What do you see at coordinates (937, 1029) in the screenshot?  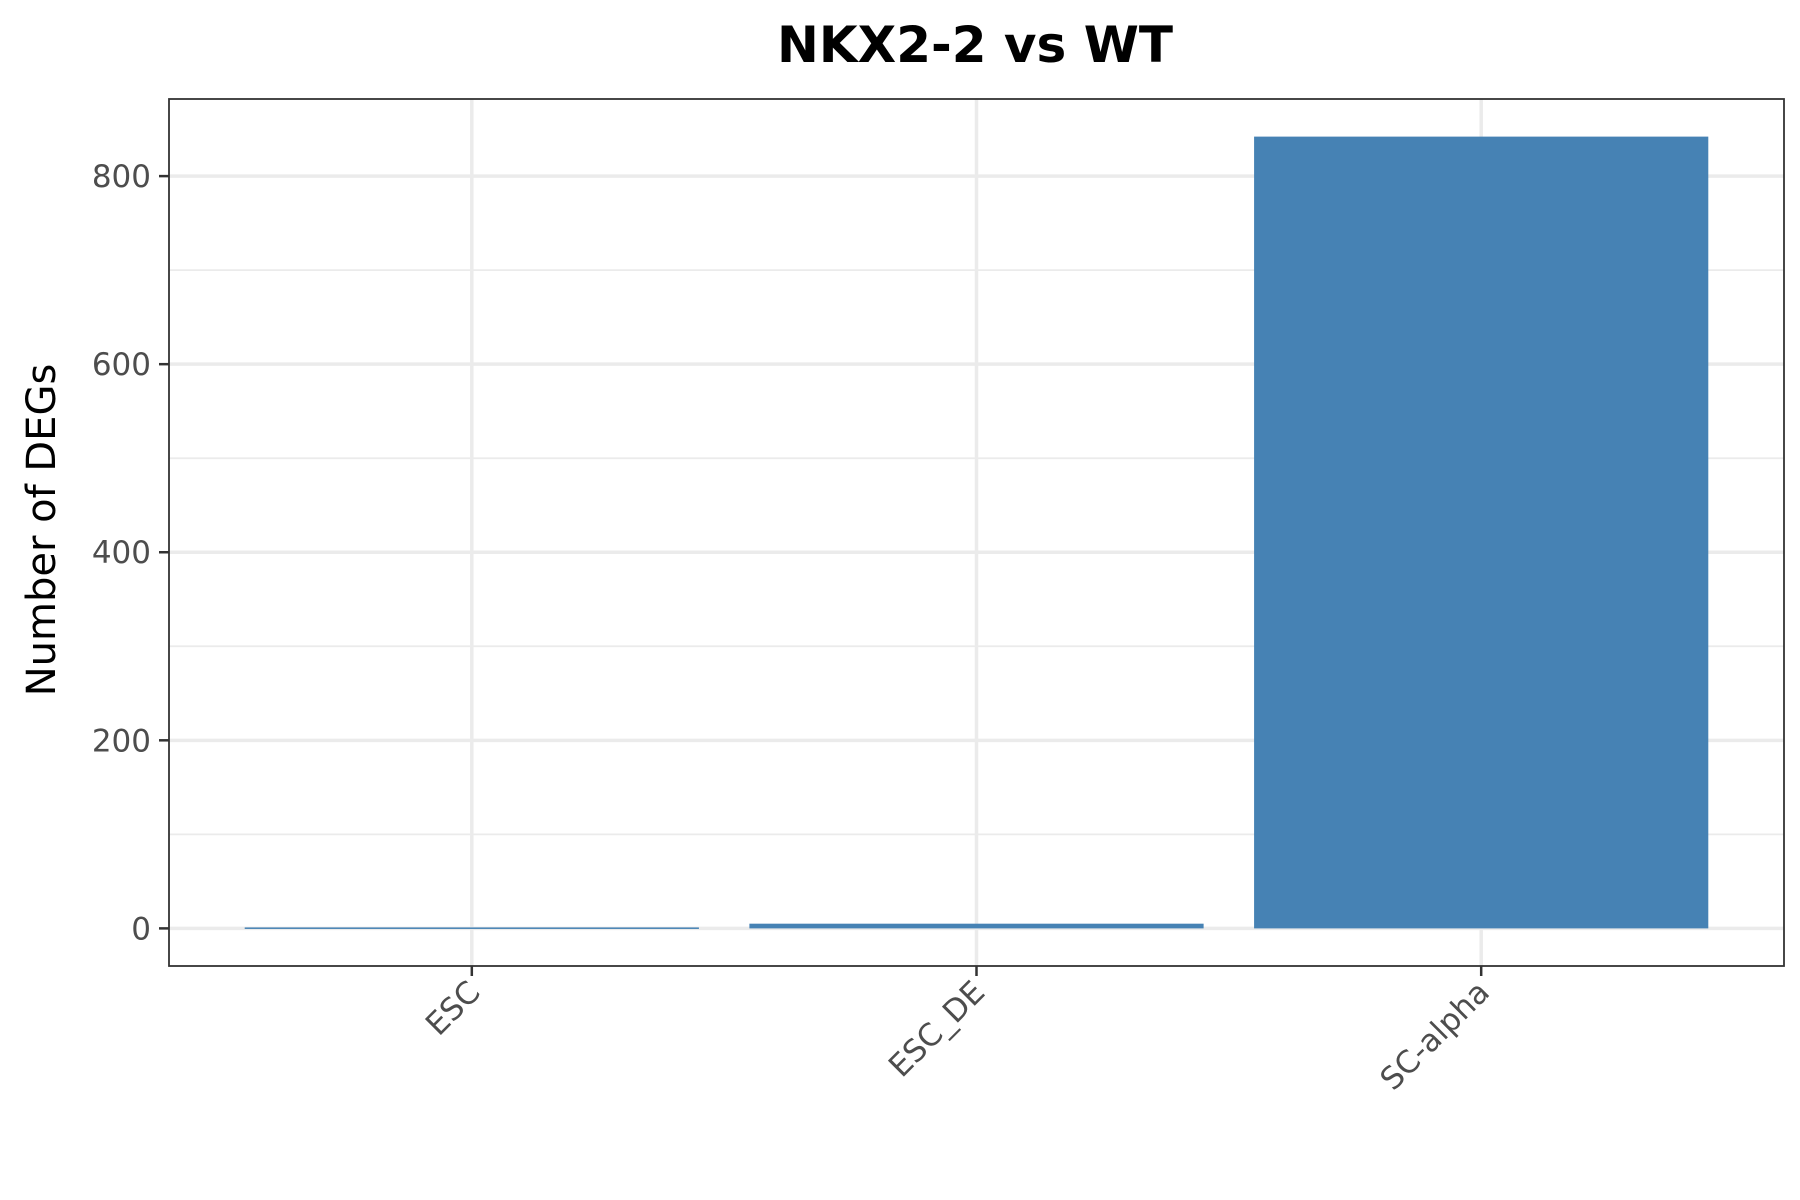 I see `x-tick-label: ESC_DE` at bounding box center [937, 1029].